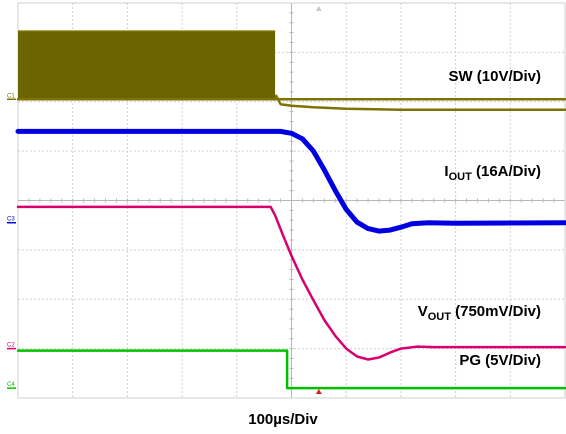 Image resolution: width=566 pixels, height=434 pixels. Describe the element at coordinates (318, 8) in the screenshot. I see `trigger-marker-top` at that location.